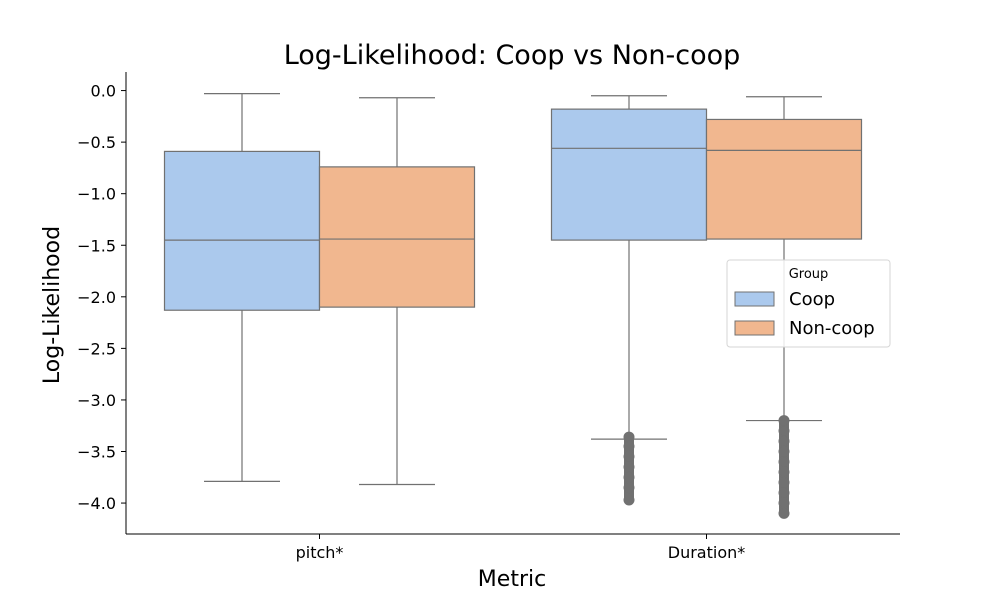 This screenshot has width=1000, height=600. What do you see at coordinates (754, 328) in the screenshot?
I see `legend-swatch-non-coop` at bounding box center [754, 328].